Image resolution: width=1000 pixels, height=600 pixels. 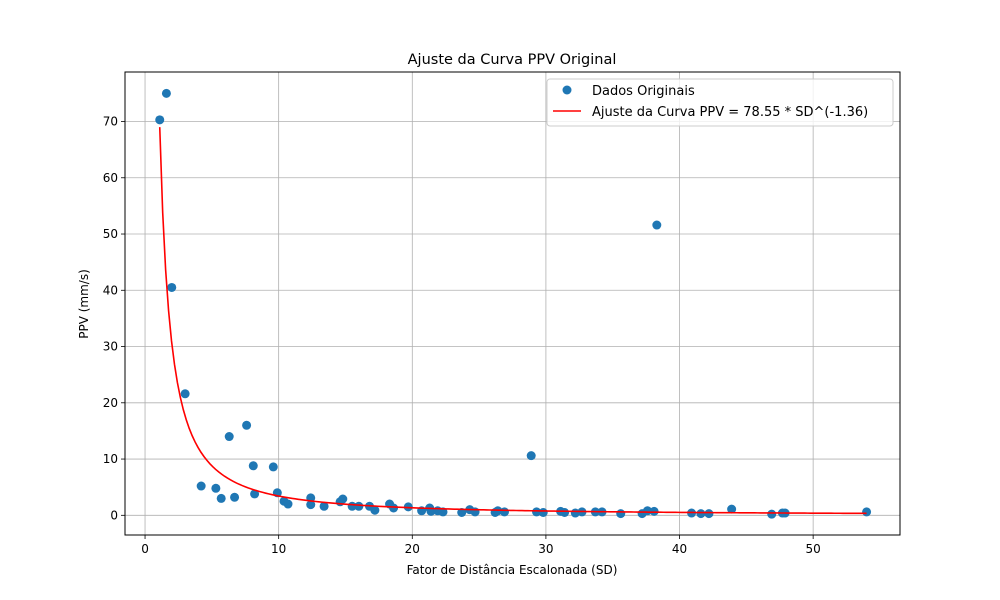 I want to click on y-axis-title: PPV (mm/s), so click(x=84, y=304).